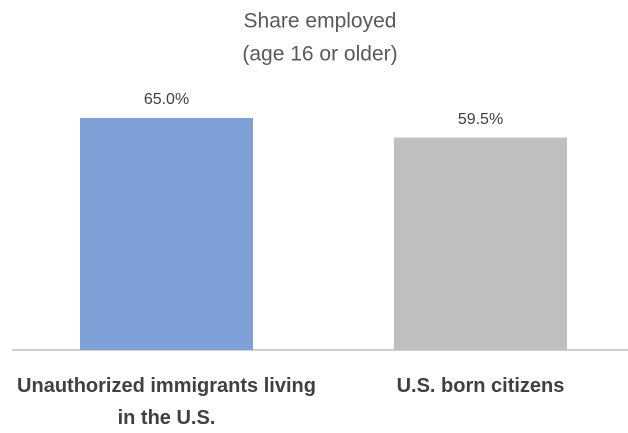  Describe the element at coordinates (320, 21) in the screenshot. I see `chart-title: Share employed` at that location.